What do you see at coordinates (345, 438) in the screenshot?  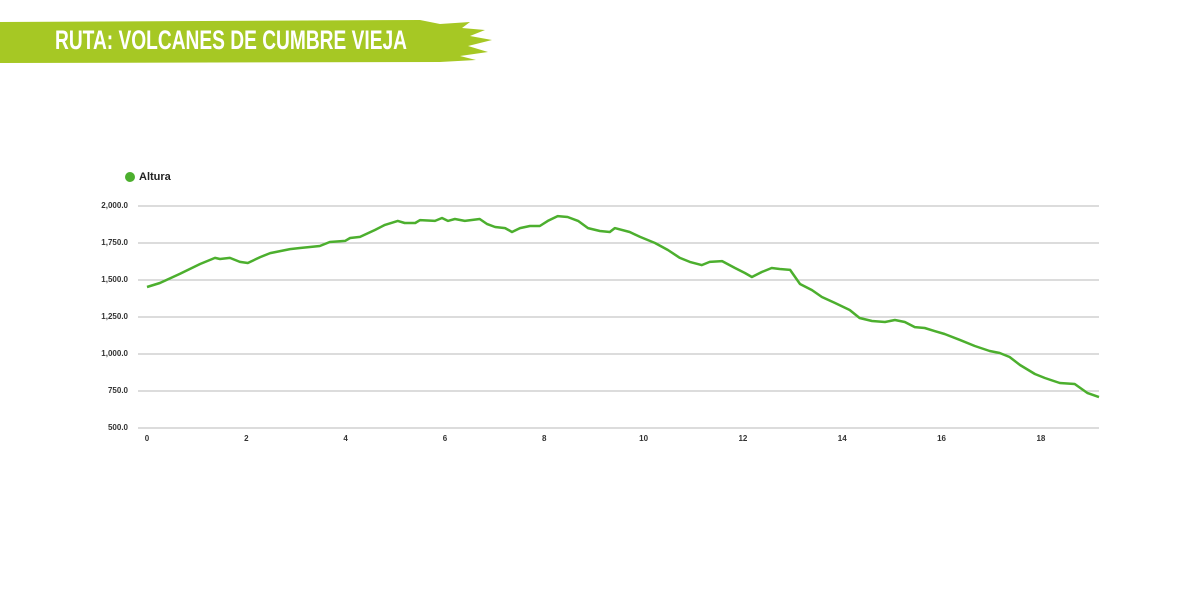 I see `x-tick-label: 4` at bounding box center [345, 438].